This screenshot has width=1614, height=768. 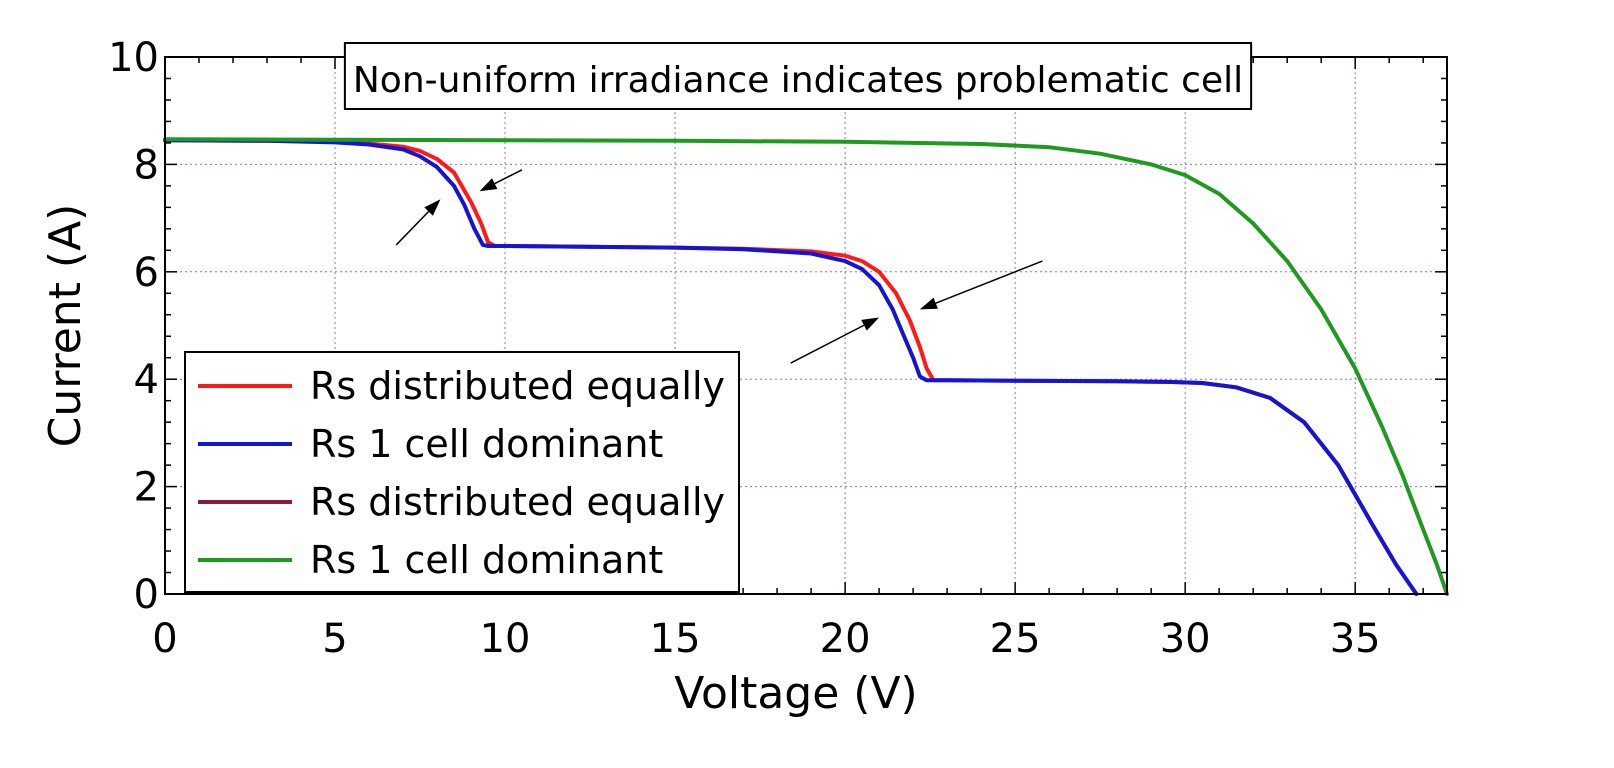 I want to click on title-frame, so click(x=798, y=76).